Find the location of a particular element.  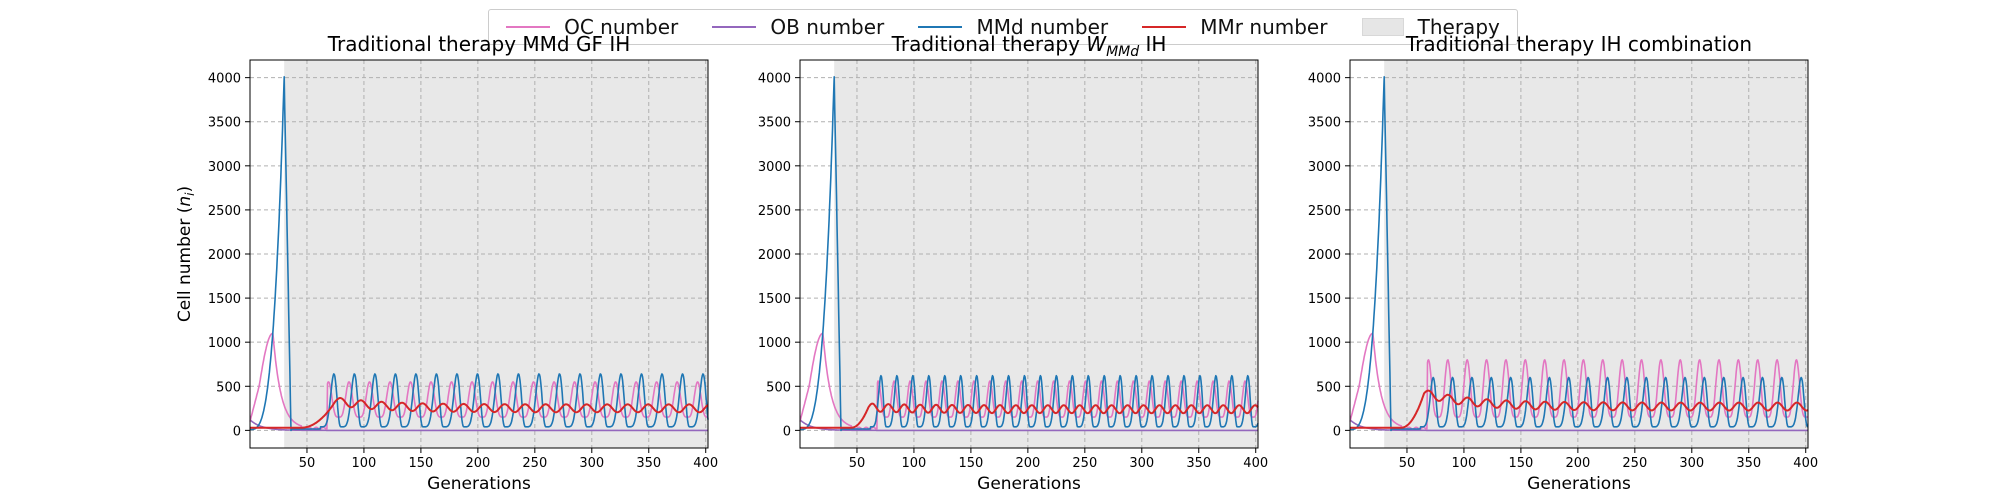

legend-swatch-ob is located at coordinates (734, 27).